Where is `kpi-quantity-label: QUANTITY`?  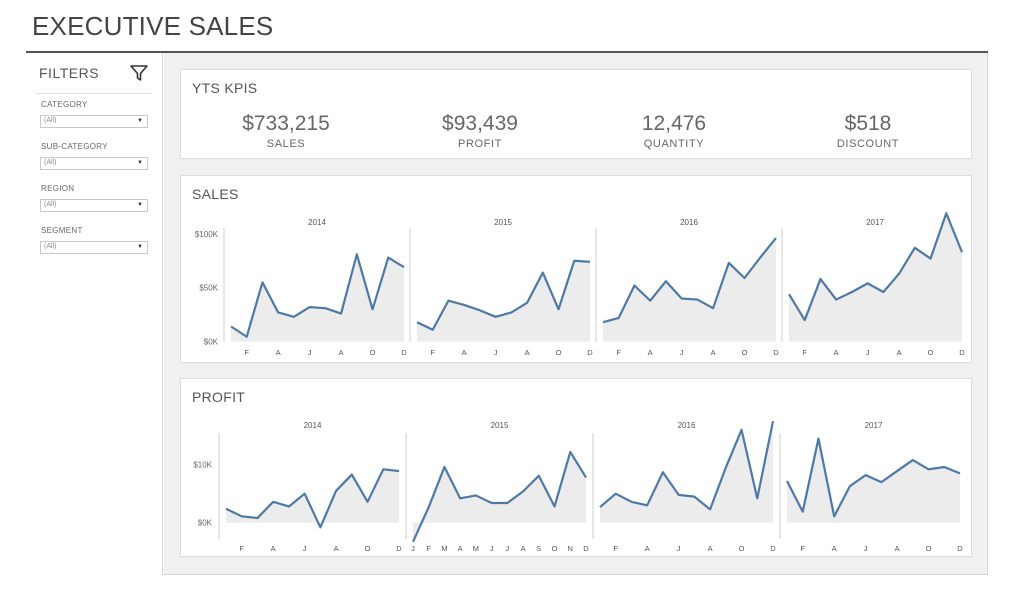
kpi-quantity-label: QUANTITY is located at coordinates (674, 144).